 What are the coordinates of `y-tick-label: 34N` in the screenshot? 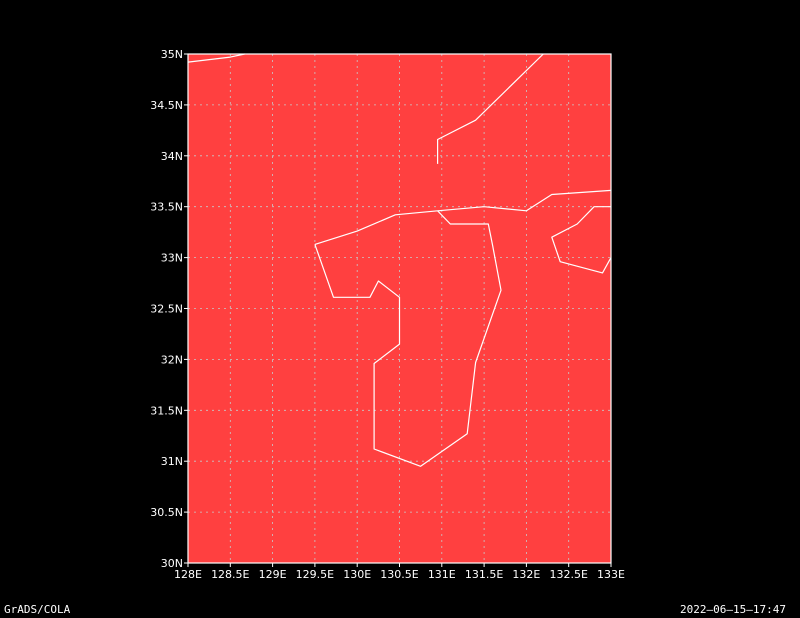 It's located at (172, 156).